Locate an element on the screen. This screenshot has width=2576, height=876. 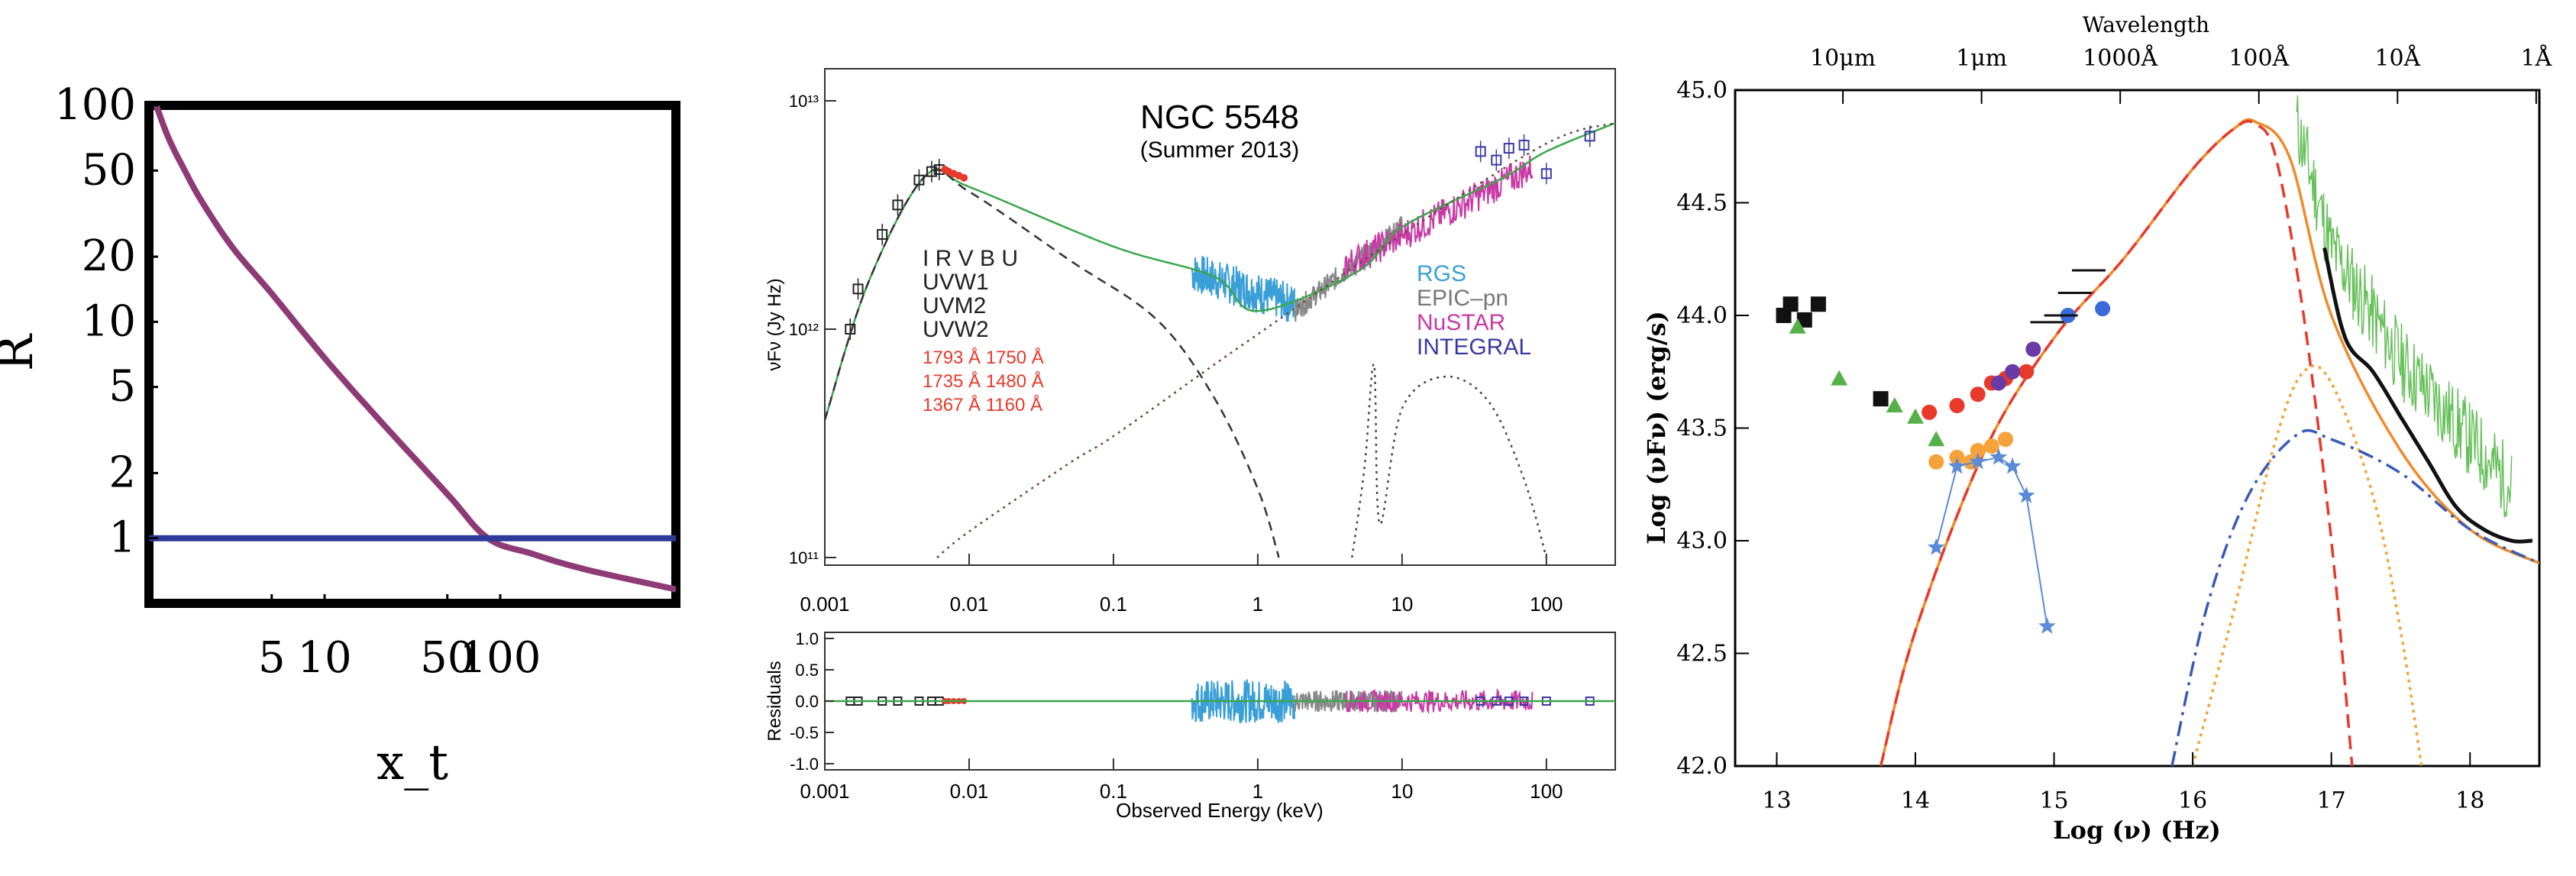
middle-xtick-label: 10 is located at coordinates (1402, 604).